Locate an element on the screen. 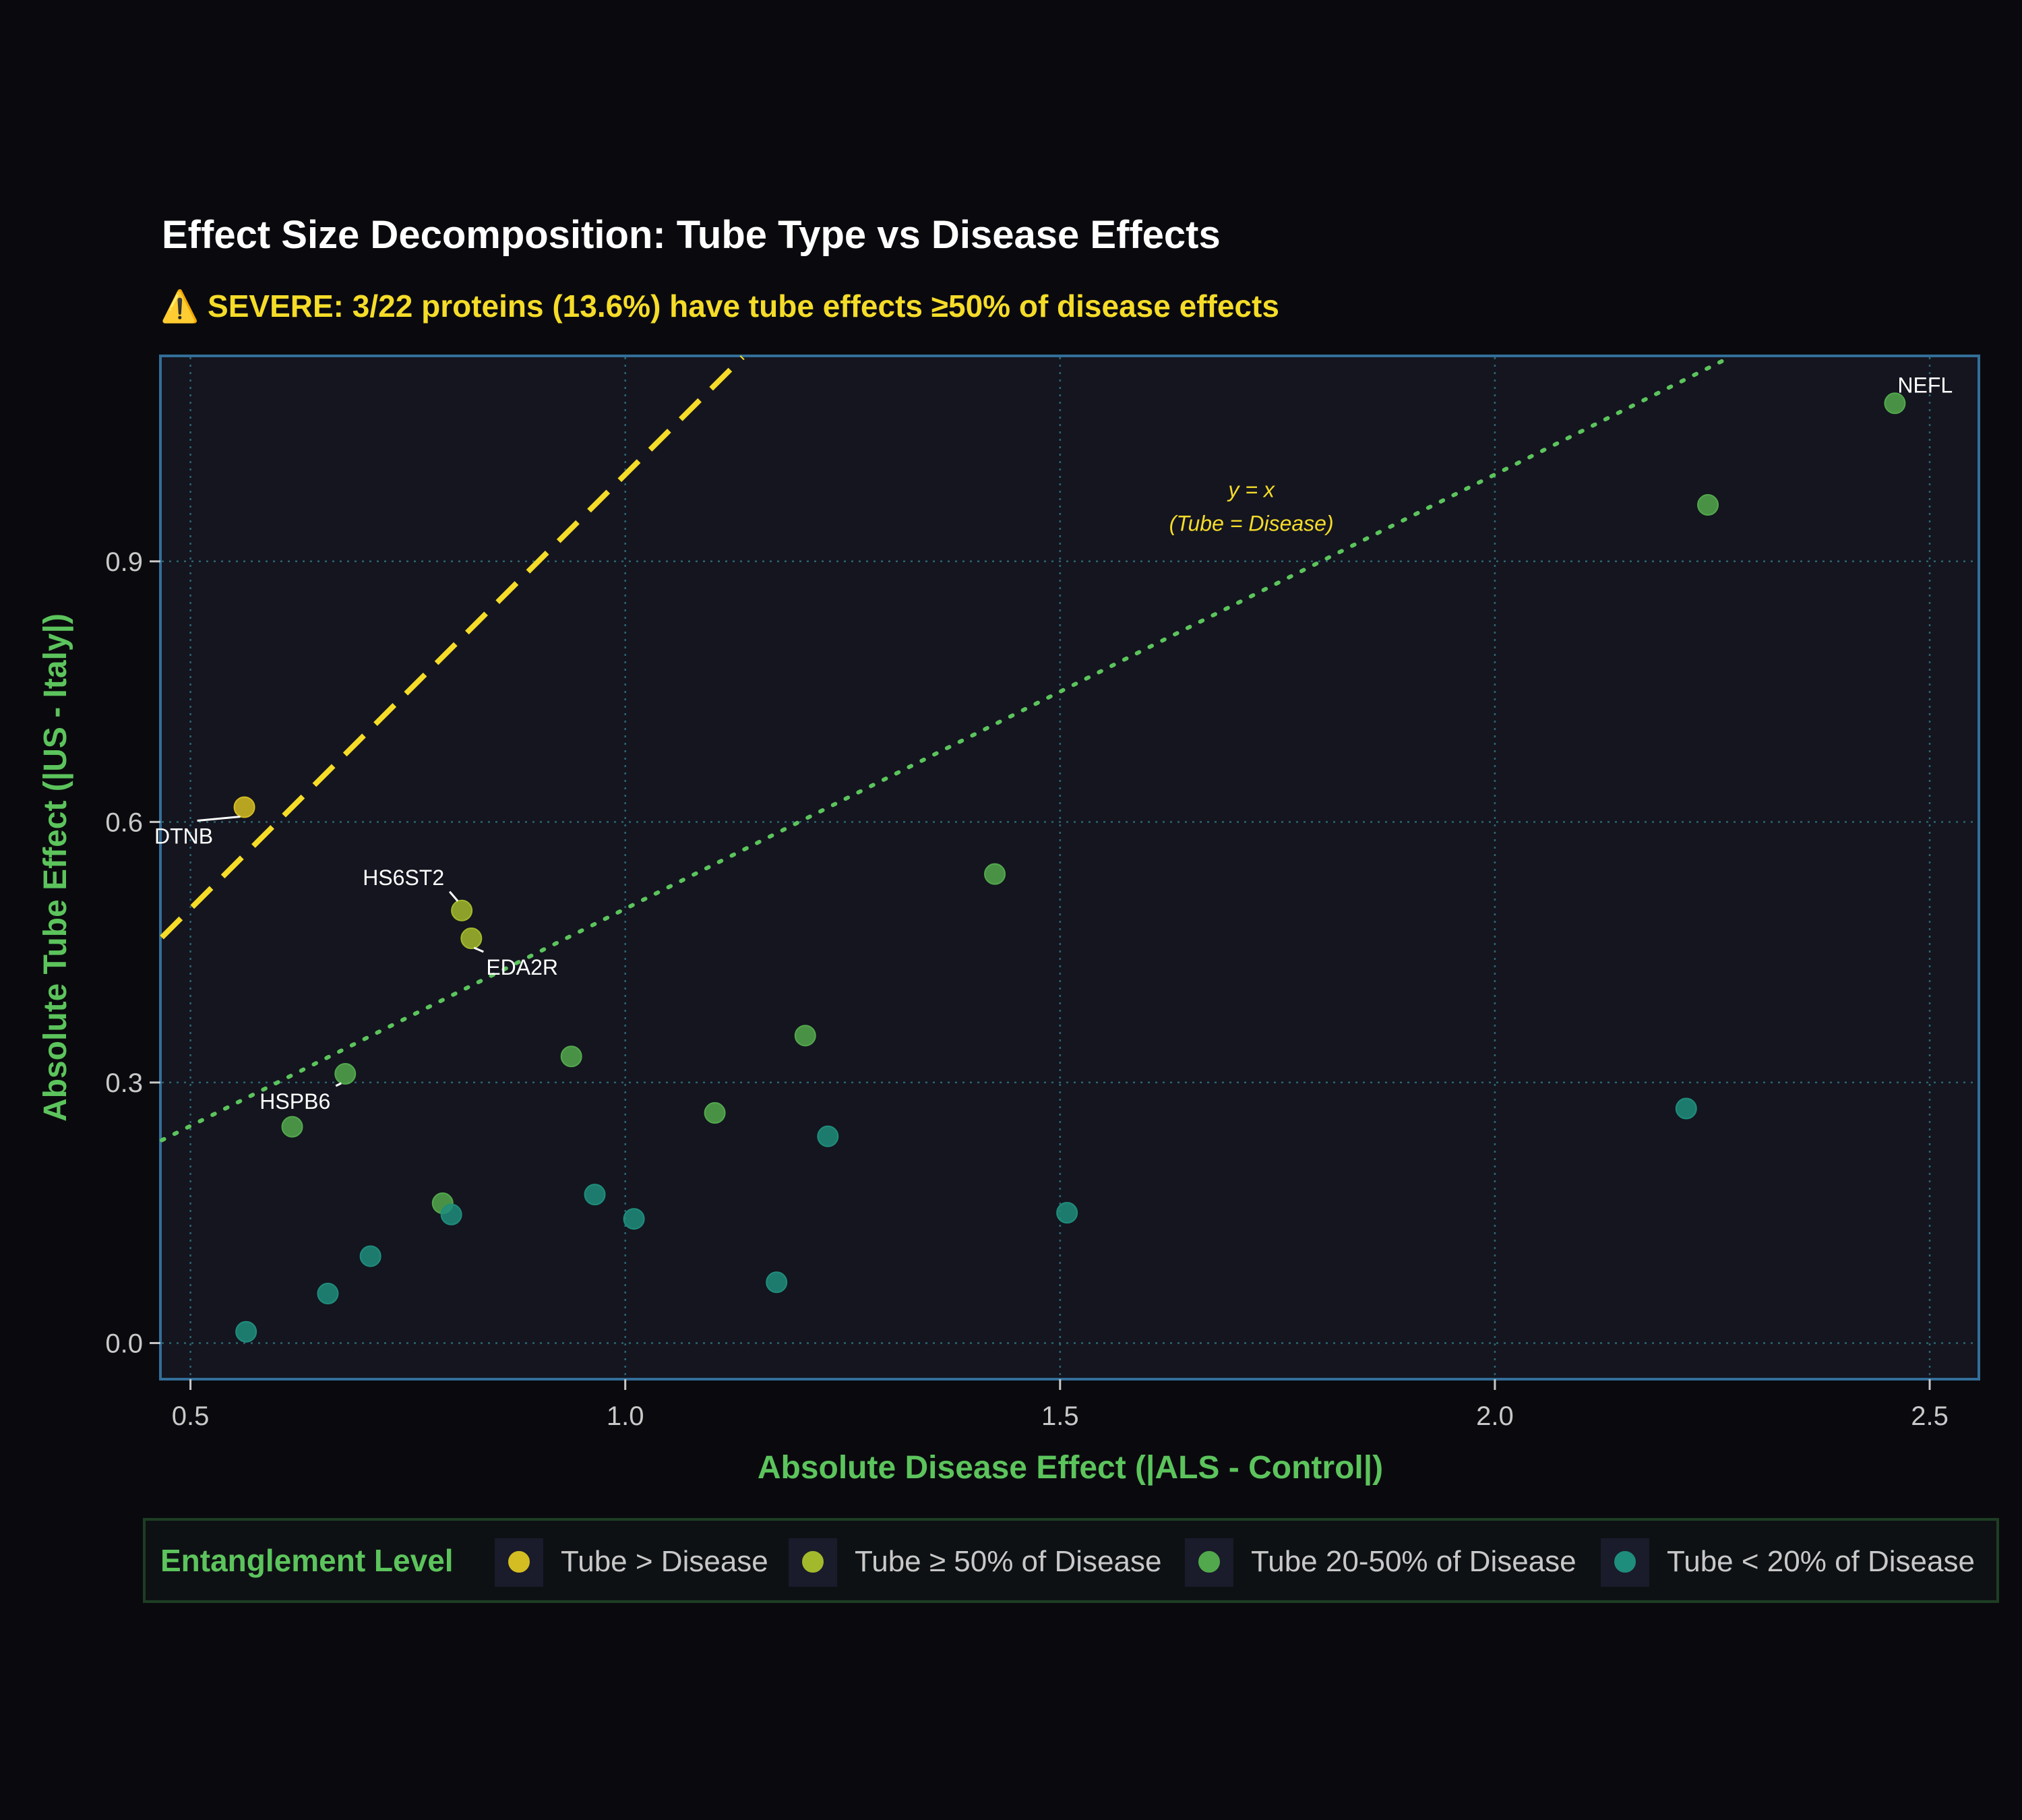 This screenshot has height=1820, width=2022. y-tick-label: 0.9 is located at coordinates (124, 562).